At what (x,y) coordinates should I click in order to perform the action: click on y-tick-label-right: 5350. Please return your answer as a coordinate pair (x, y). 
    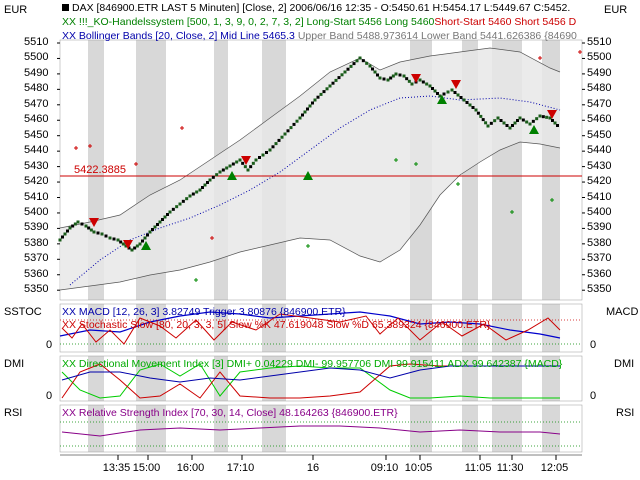
    Looking at the image, I should click on (599, 289).